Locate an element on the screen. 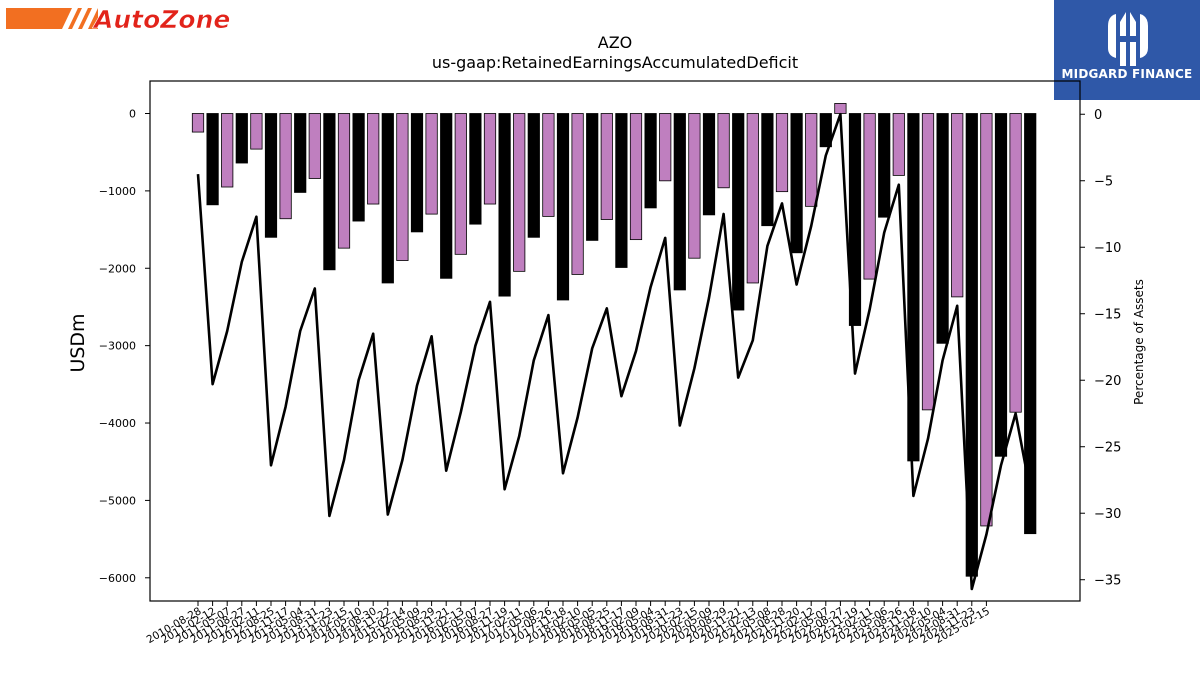  y-tick-label: −2000 is located at coordinates (117, 268).